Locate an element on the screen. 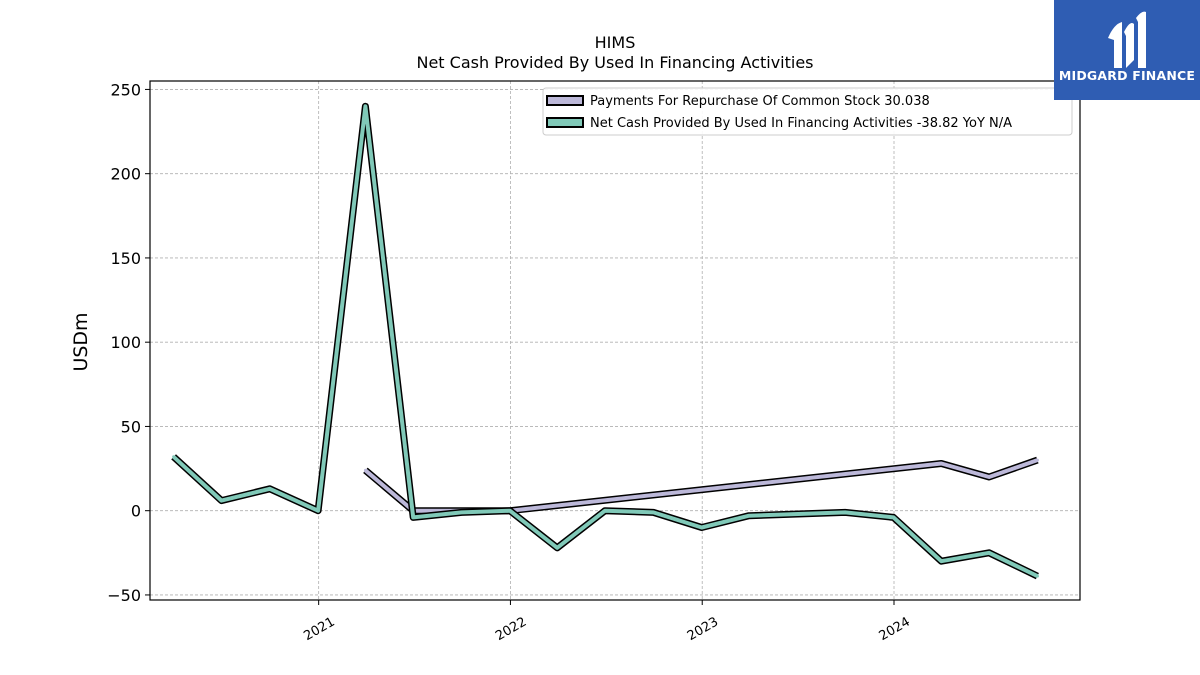 The height and width of the screenshot is (675, 1200). midgard-finance-logo: MIDGARD FINANCE is located at coordinates (1127, 50).